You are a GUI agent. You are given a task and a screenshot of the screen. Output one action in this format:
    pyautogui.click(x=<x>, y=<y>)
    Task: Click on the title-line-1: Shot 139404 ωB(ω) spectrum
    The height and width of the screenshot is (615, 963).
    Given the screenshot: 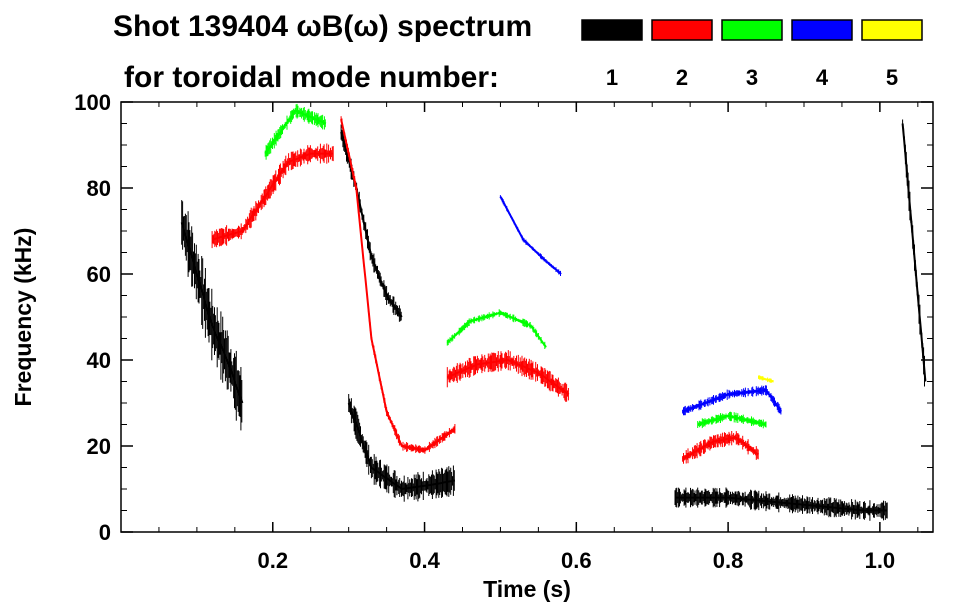 What is the action you would take?
    pyautogui.click(x=322, y=26)
    